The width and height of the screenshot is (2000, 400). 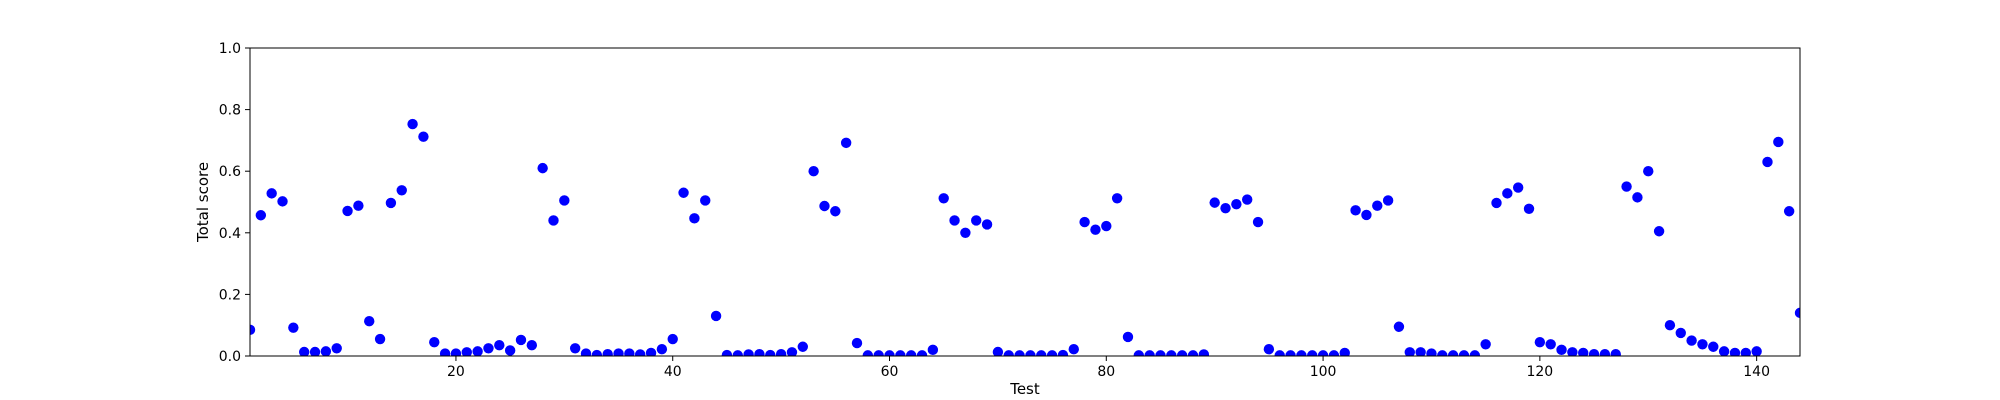 I want to click on y-axis-label: Total score, so click(x=203, y=202).